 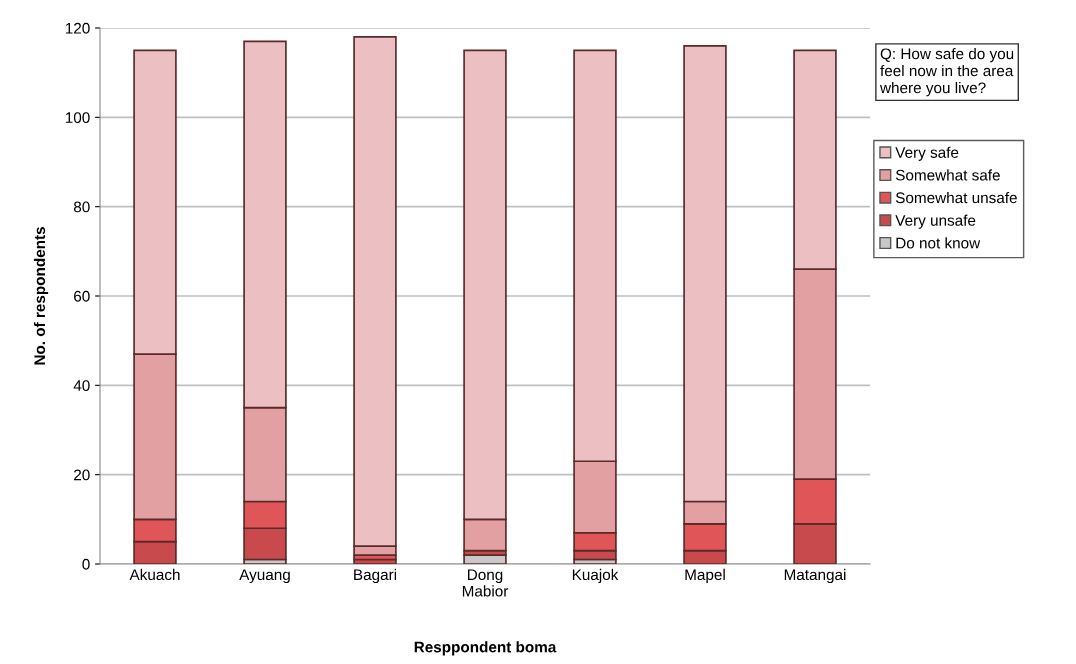 What do you see at coordinates (82, 475) in the screenshot?
I see `y-tick-label: 20` at bounding box center [82, 475].